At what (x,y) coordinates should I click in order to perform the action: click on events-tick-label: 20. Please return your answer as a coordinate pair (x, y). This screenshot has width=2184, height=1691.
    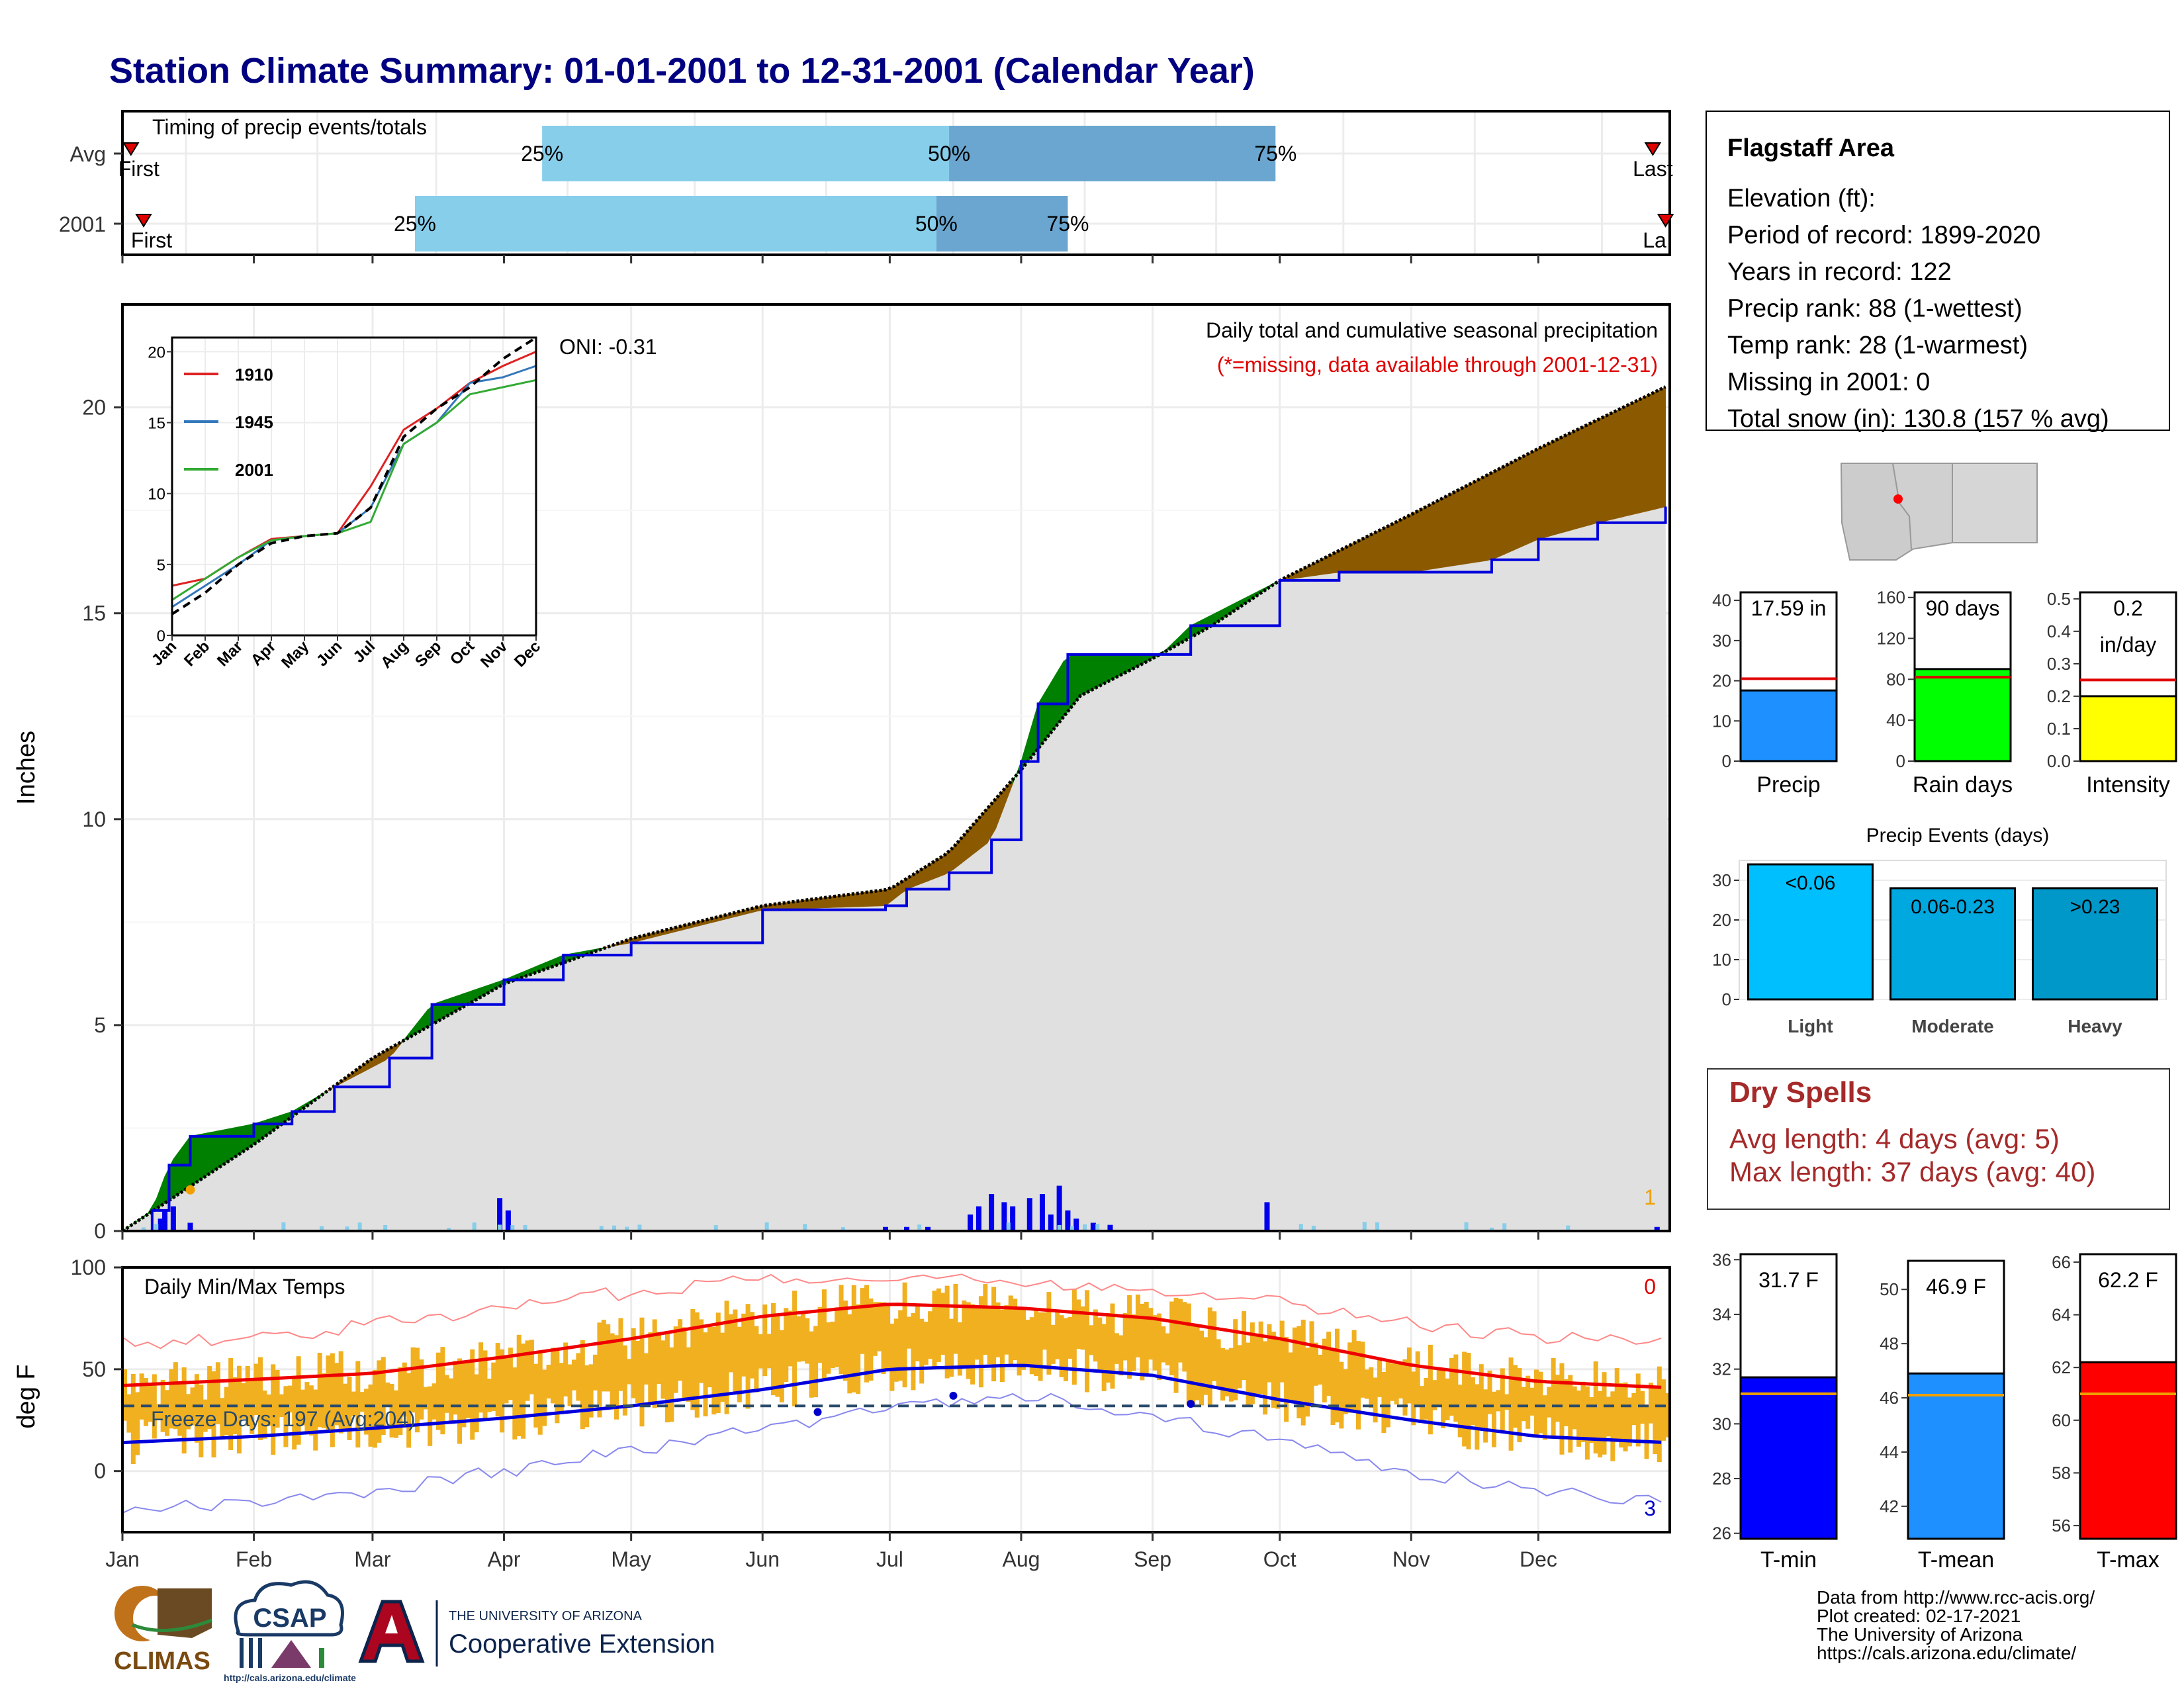
    Looking at the image, I should click on (1721, 920).